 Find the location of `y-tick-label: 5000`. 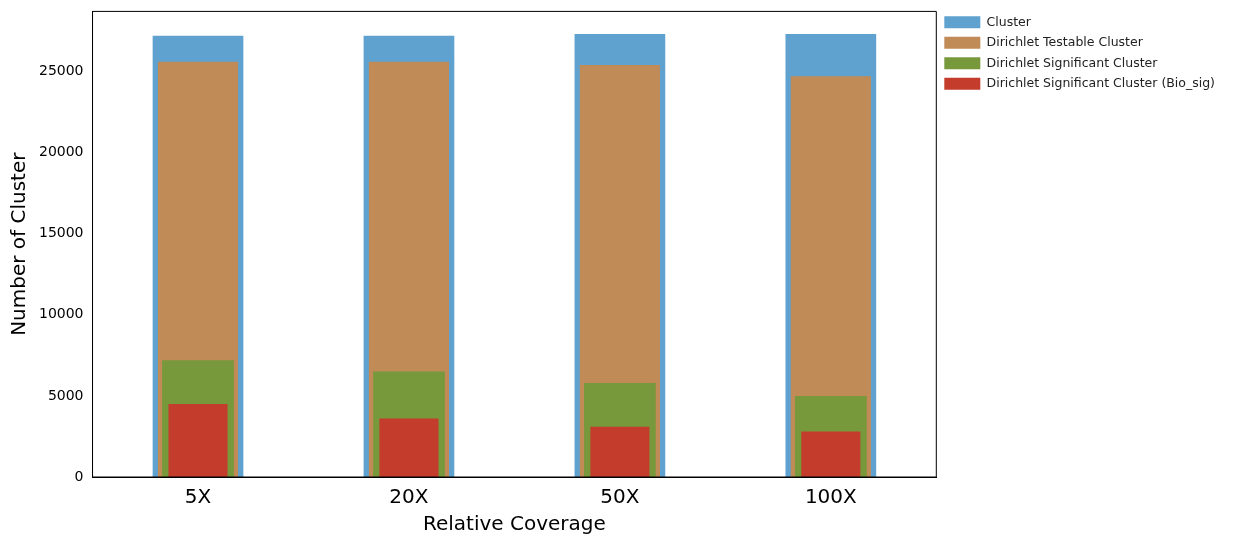

y-tick-label: 5000 is located at coordinates (65, 394).